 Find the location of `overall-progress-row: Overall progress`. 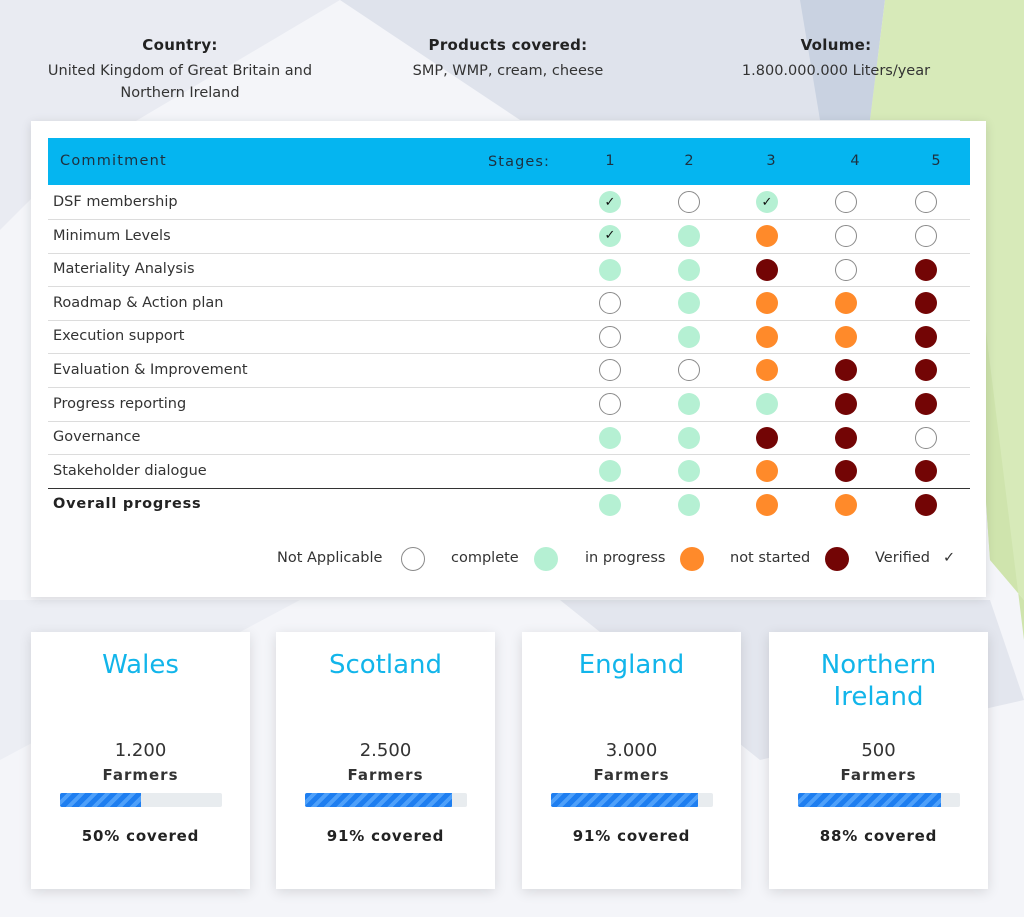

overall-progress-row: Overall progress is located at coordinates (509, 504).